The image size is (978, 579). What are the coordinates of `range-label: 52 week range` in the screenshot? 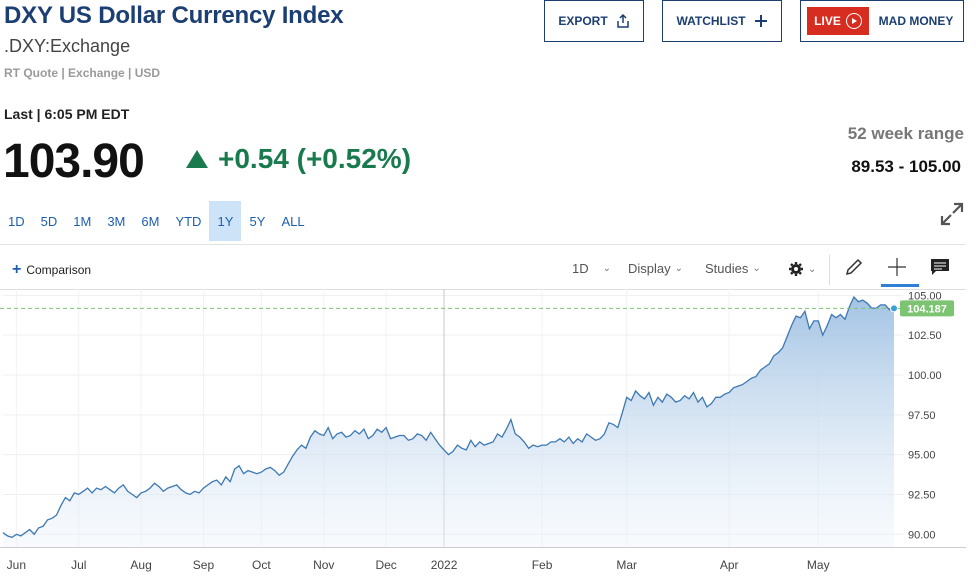 It's located at (905, 133).